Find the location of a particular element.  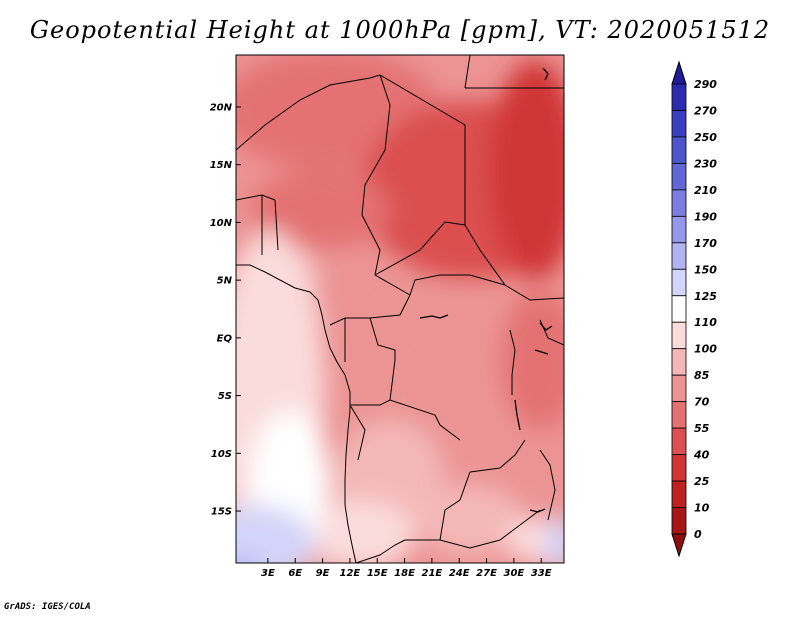

x-tick-label: 15E is located at coordinates (377, 573).